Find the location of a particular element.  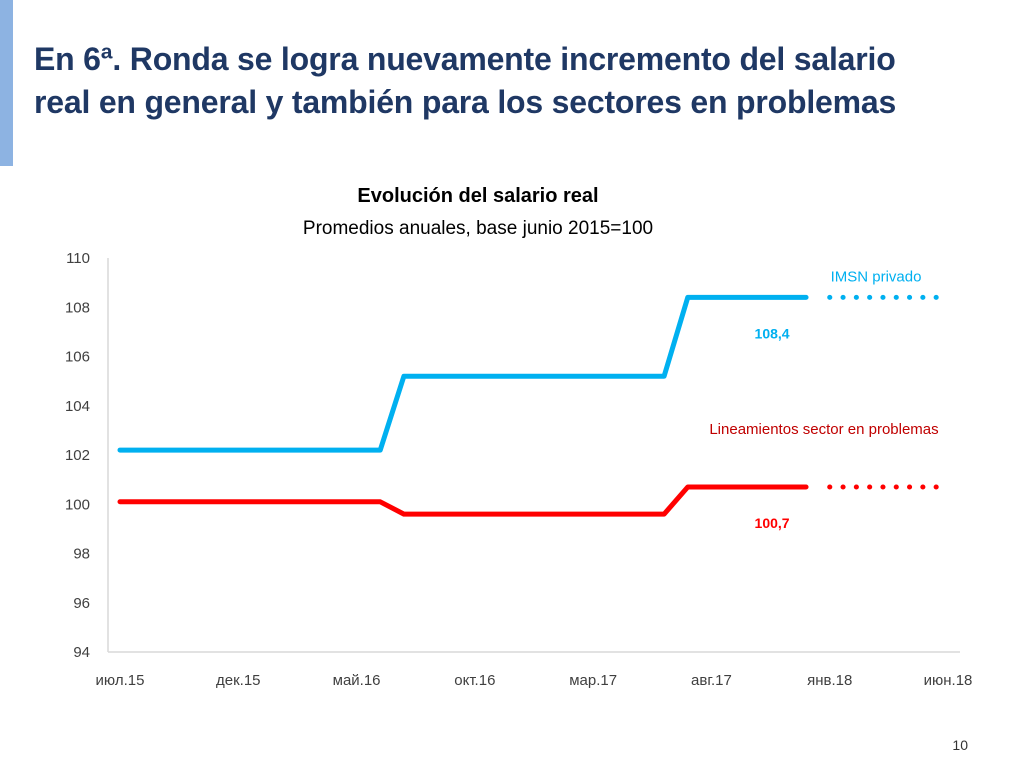

x-tick-label: окт.16 is located at coordinates (474, 680).